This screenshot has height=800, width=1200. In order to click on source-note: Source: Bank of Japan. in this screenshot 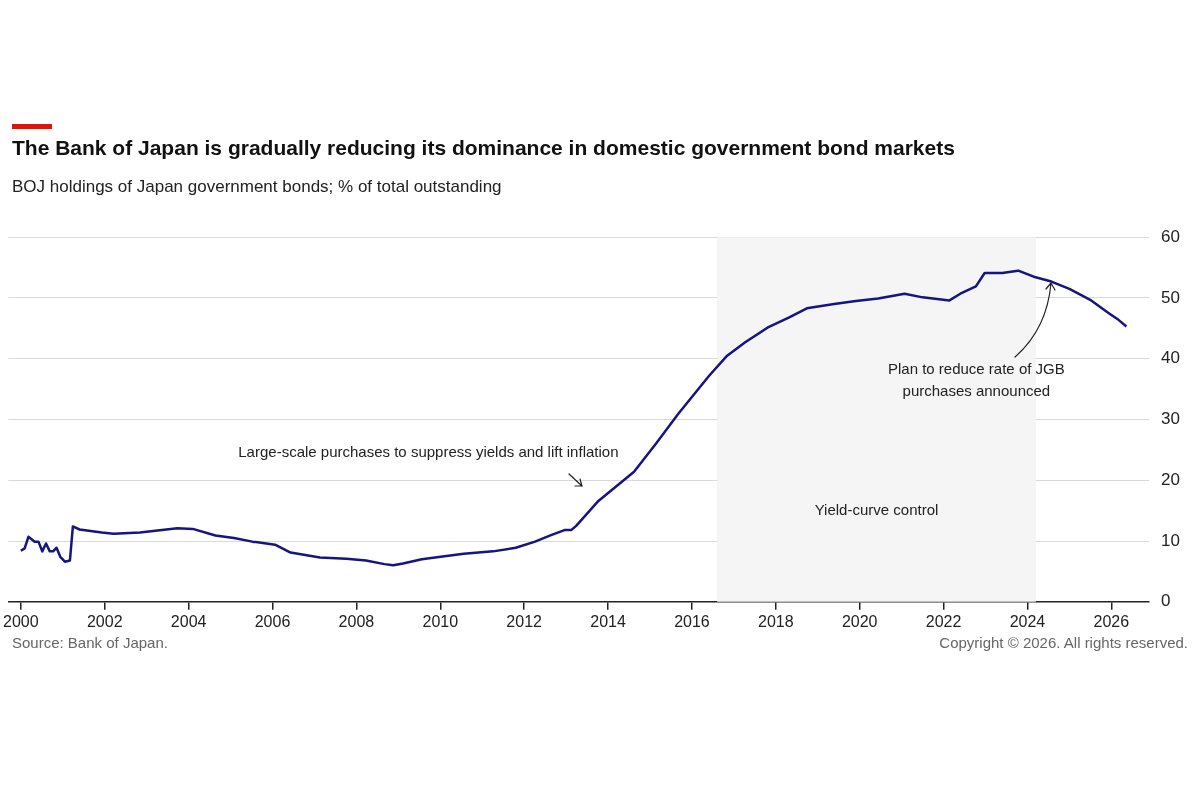, I will do `click(90, 642)`.